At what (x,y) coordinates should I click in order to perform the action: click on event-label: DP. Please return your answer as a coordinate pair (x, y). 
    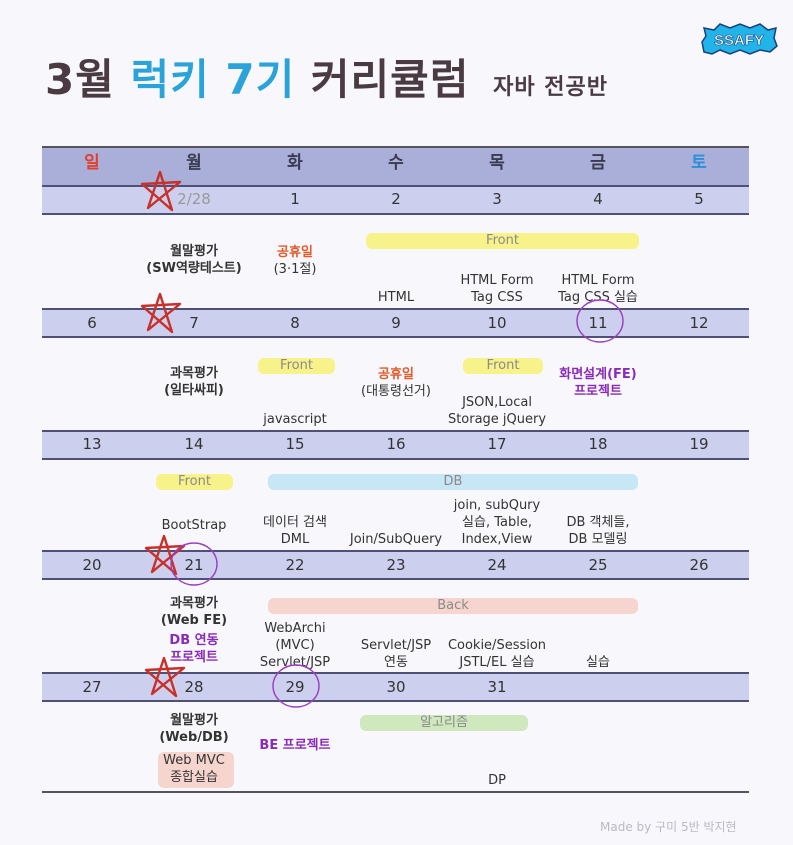
    Looking at the image, I should click on (497, 780).